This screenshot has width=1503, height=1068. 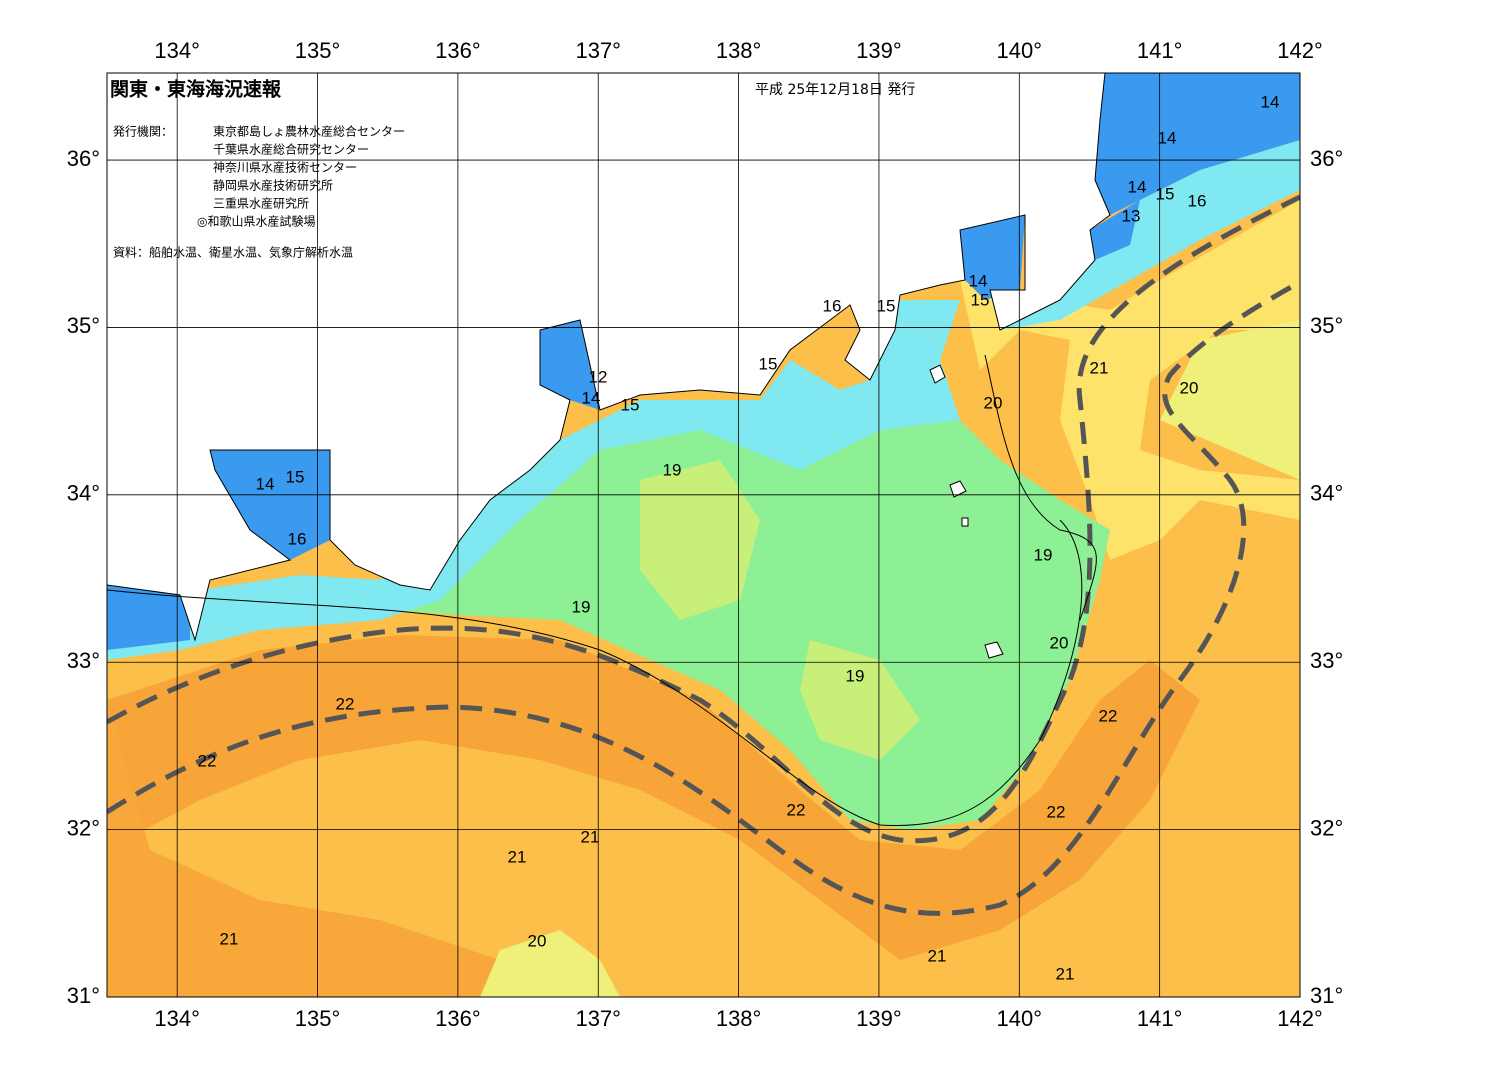 What do you see at coordinates (1130, 380) in the screenshot?
I see `moderate-water` at bounding box center [1130, 380].